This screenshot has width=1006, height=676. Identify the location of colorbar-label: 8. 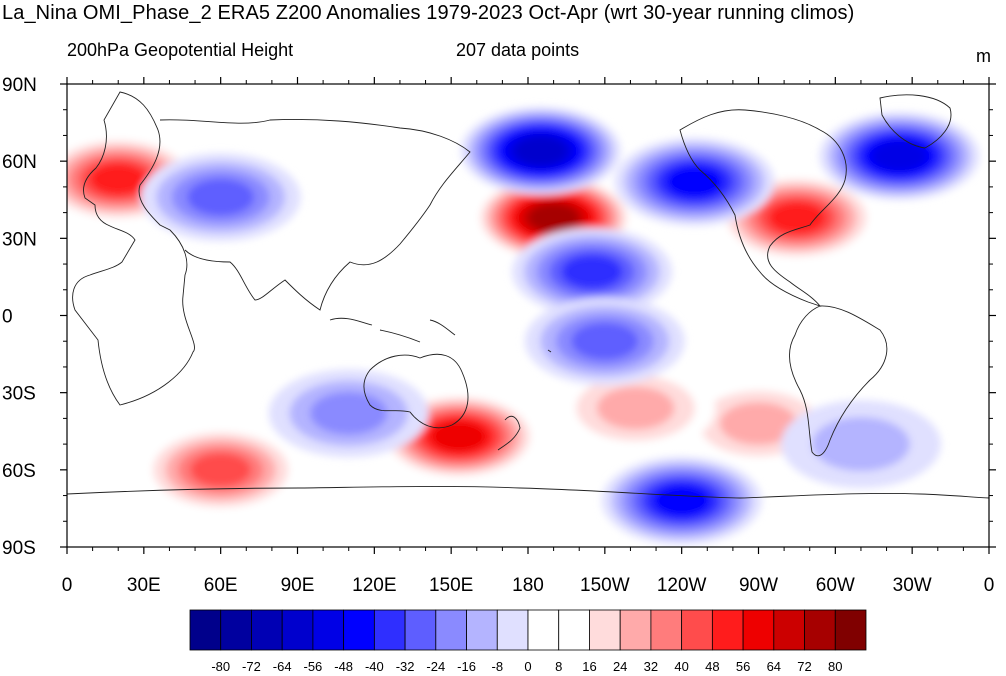
(558, 666).